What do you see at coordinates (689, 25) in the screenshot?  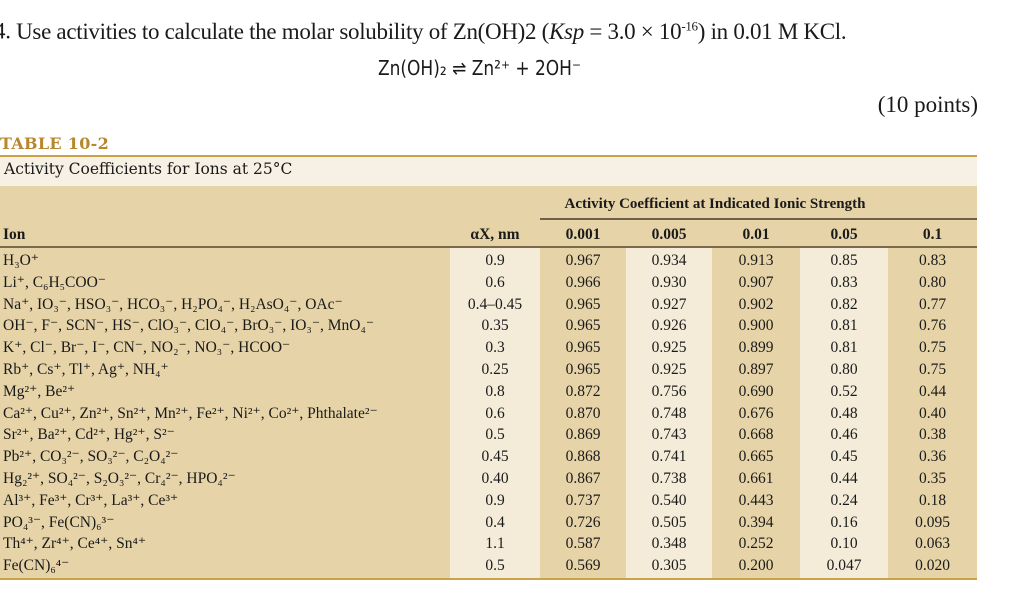 I see `ksp-exponent: -16` at bounding box center [689, 25].